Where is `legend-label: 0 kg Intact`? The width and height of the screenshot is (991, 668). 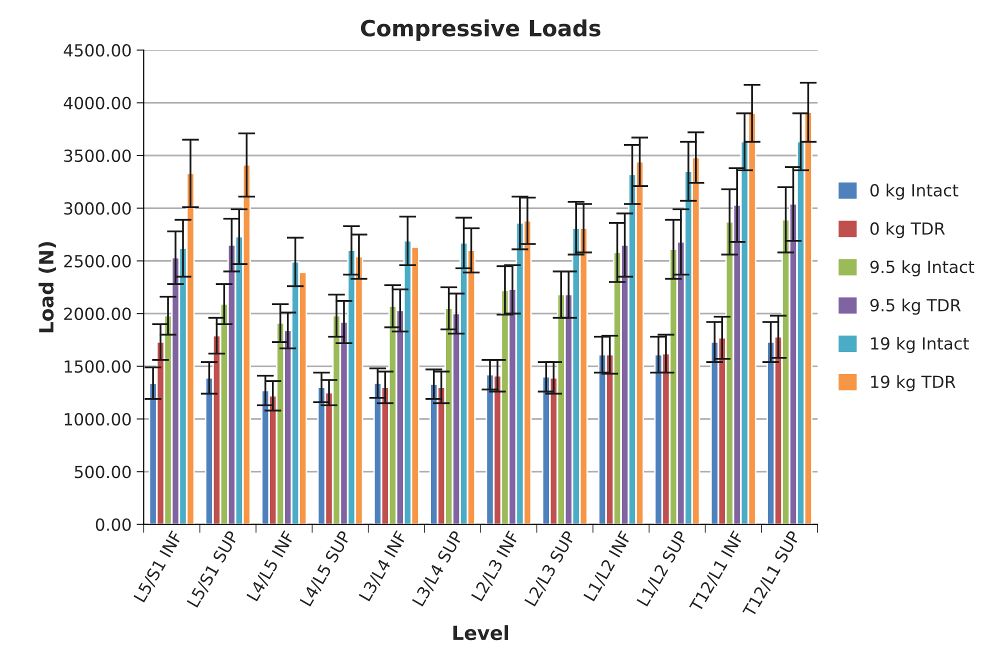
legend-label: 0 kg Intact is located at coordinates (914, 192).